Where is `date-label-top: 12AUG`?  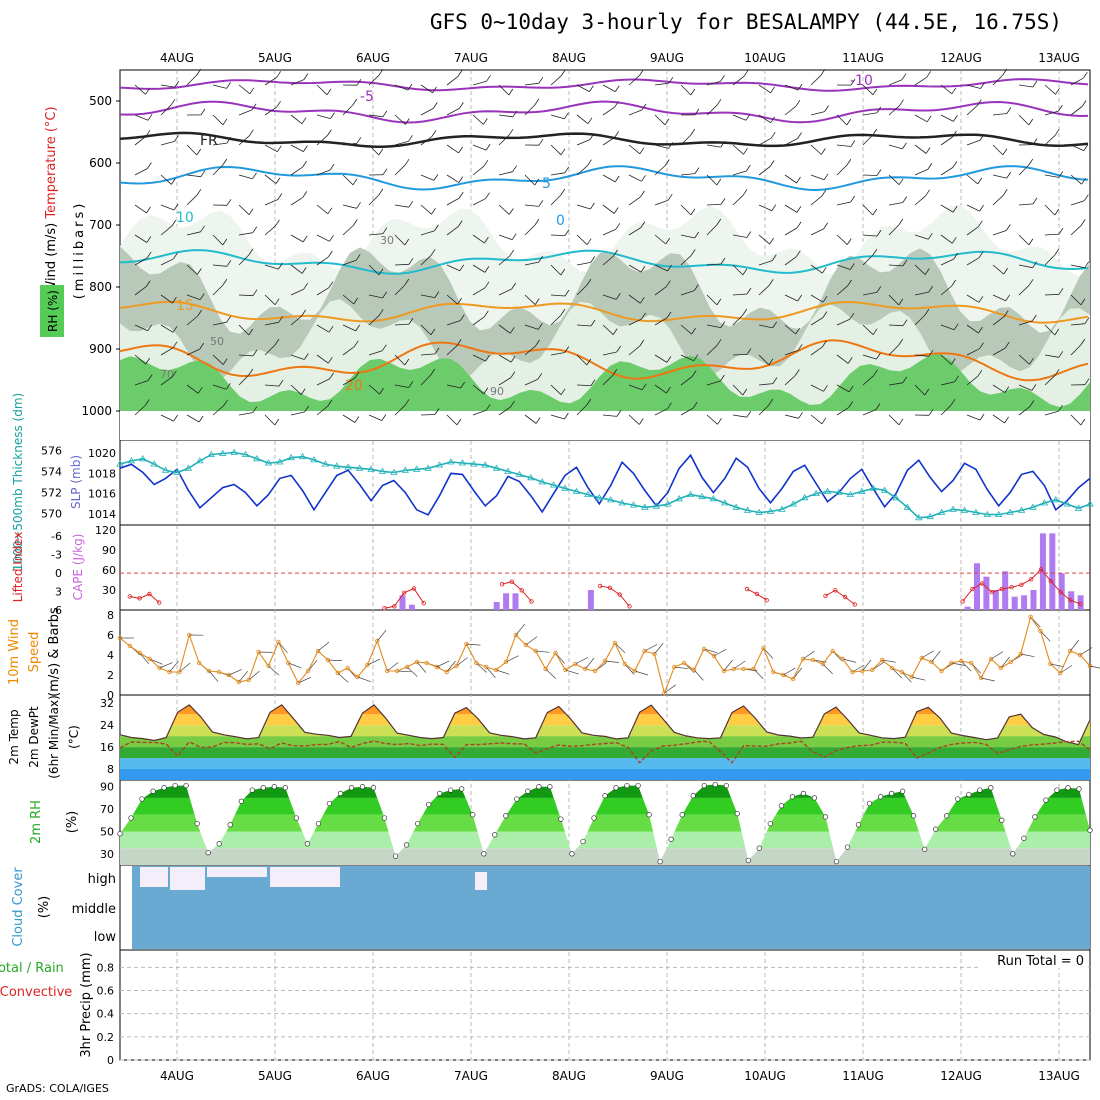
date-label-top: 12AUG is located at coordinates (961, 58).